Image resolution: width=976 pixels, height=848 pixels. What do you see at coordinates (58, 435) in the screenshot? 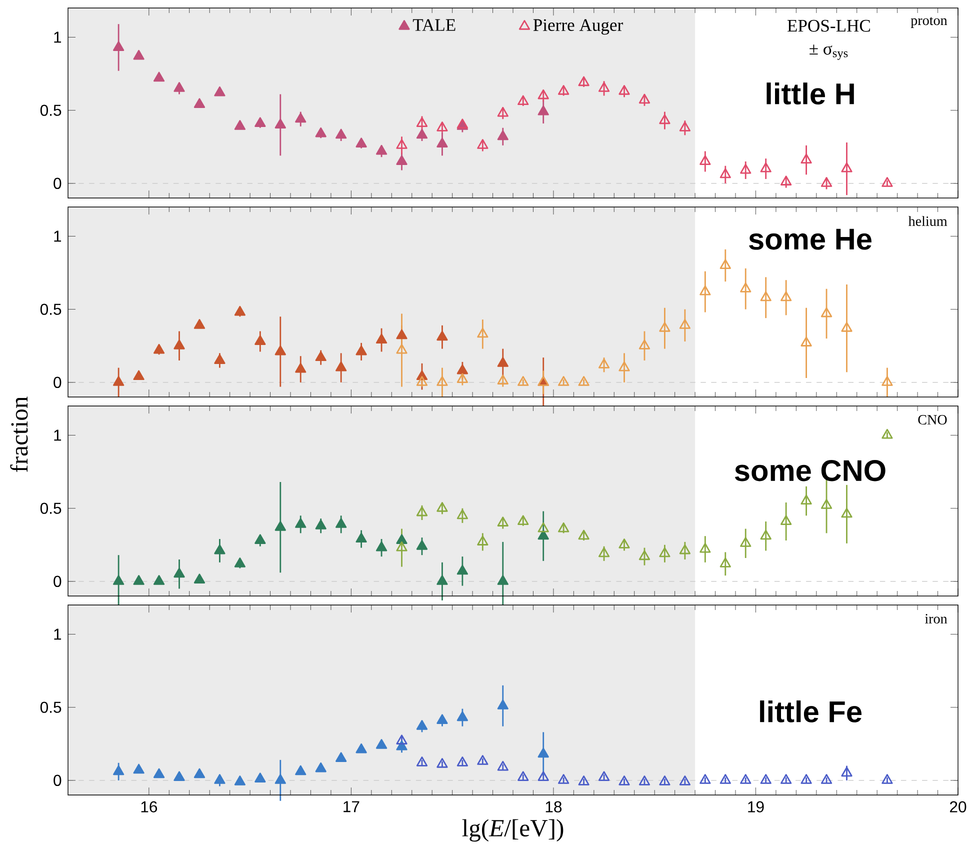
I see `y-tick-label: 1` at bounding box center [58, 435].